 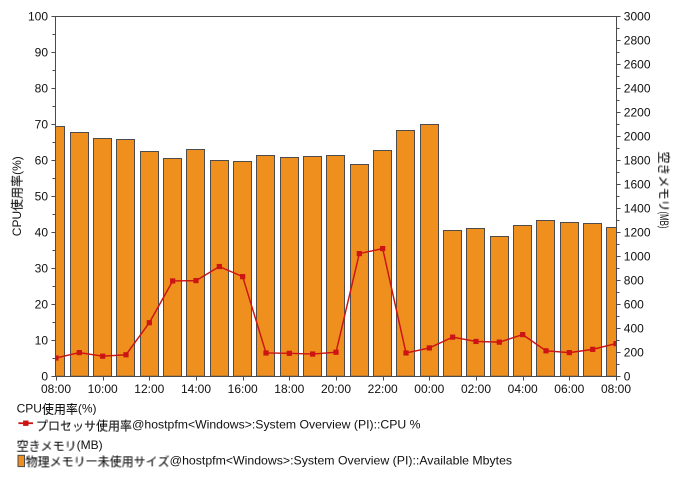 What do you see at coordinates (637, 16) in the screenshot?
I see `svg-text: 3000` at bounding box center [637, 16].